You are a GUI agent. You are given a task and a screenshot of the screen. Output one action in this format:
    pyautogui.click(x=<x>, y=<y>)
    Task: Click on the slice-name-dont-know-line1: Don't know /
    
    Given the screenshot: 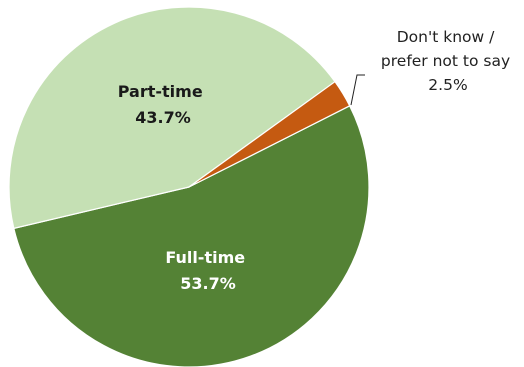 What is the action you would take?
    pyautogui.click(x=446, y=37)
    